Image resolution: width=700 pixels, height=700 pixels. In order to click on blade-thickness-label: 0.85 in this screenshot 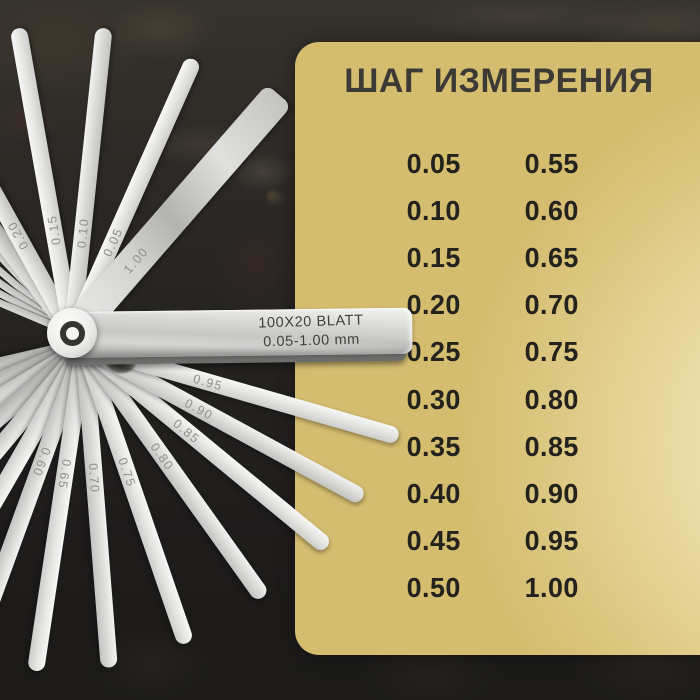, I will do `click(186, 430)`.